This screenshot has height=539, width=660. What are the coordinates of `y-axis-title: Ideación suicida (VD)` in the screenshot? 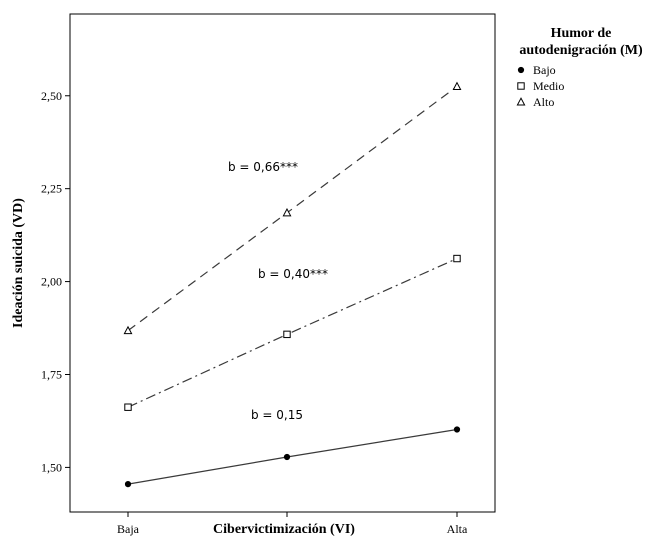 It's located at (18, 263).